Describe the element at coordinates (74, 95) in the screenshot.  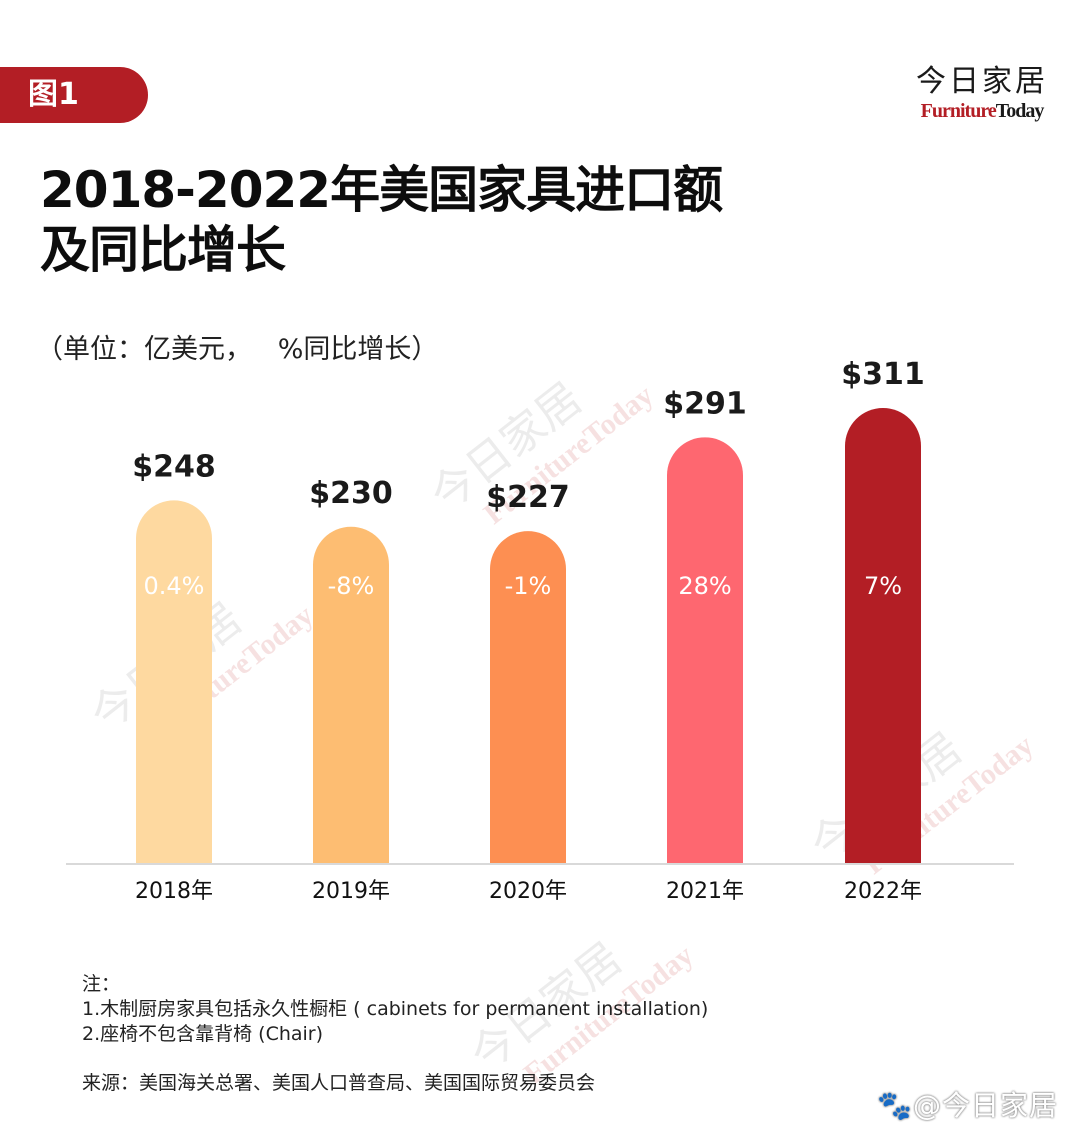
I see `figure-tag: 图1` at that location.